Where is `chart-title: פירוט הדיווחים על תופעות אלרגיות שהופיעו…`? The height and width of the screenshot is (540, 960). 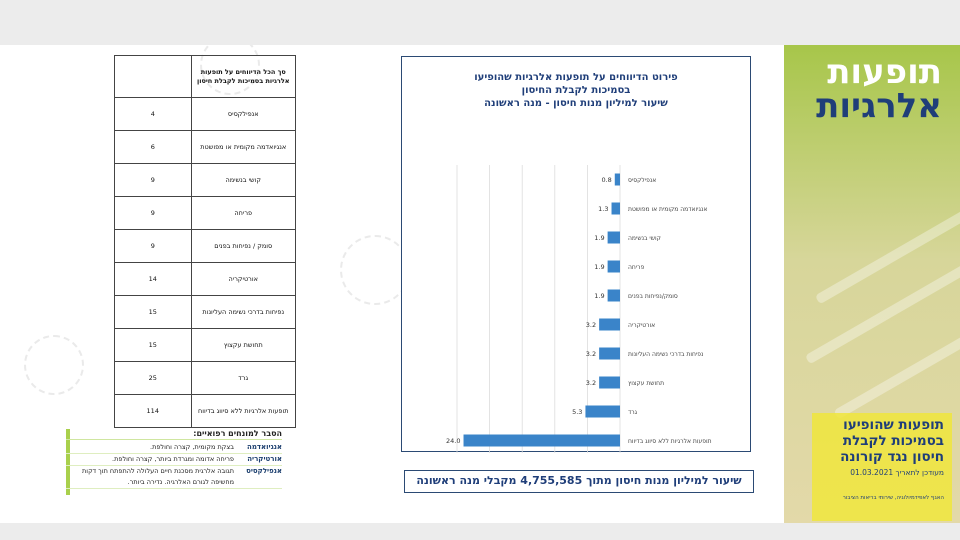 chart-title: פירוט הדיווחים על תופעות אלרגיות שהופיעו… is located at coordinates (576, 90).